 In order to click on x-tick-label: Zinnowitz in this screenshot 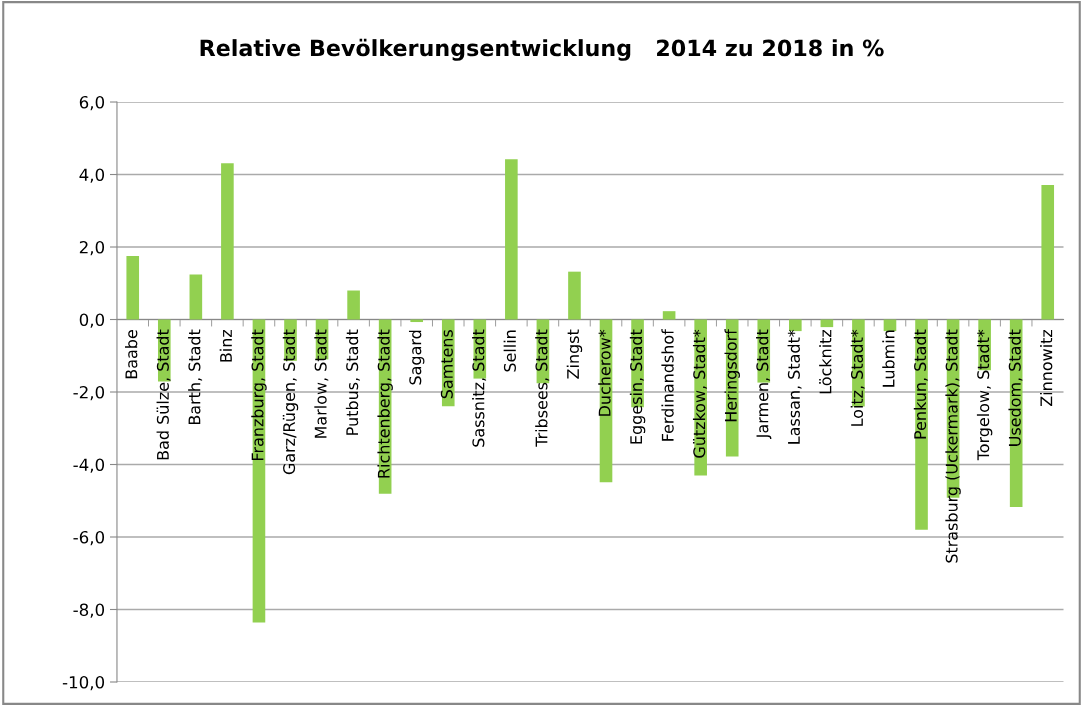, I will do `click(1046, 368)`.